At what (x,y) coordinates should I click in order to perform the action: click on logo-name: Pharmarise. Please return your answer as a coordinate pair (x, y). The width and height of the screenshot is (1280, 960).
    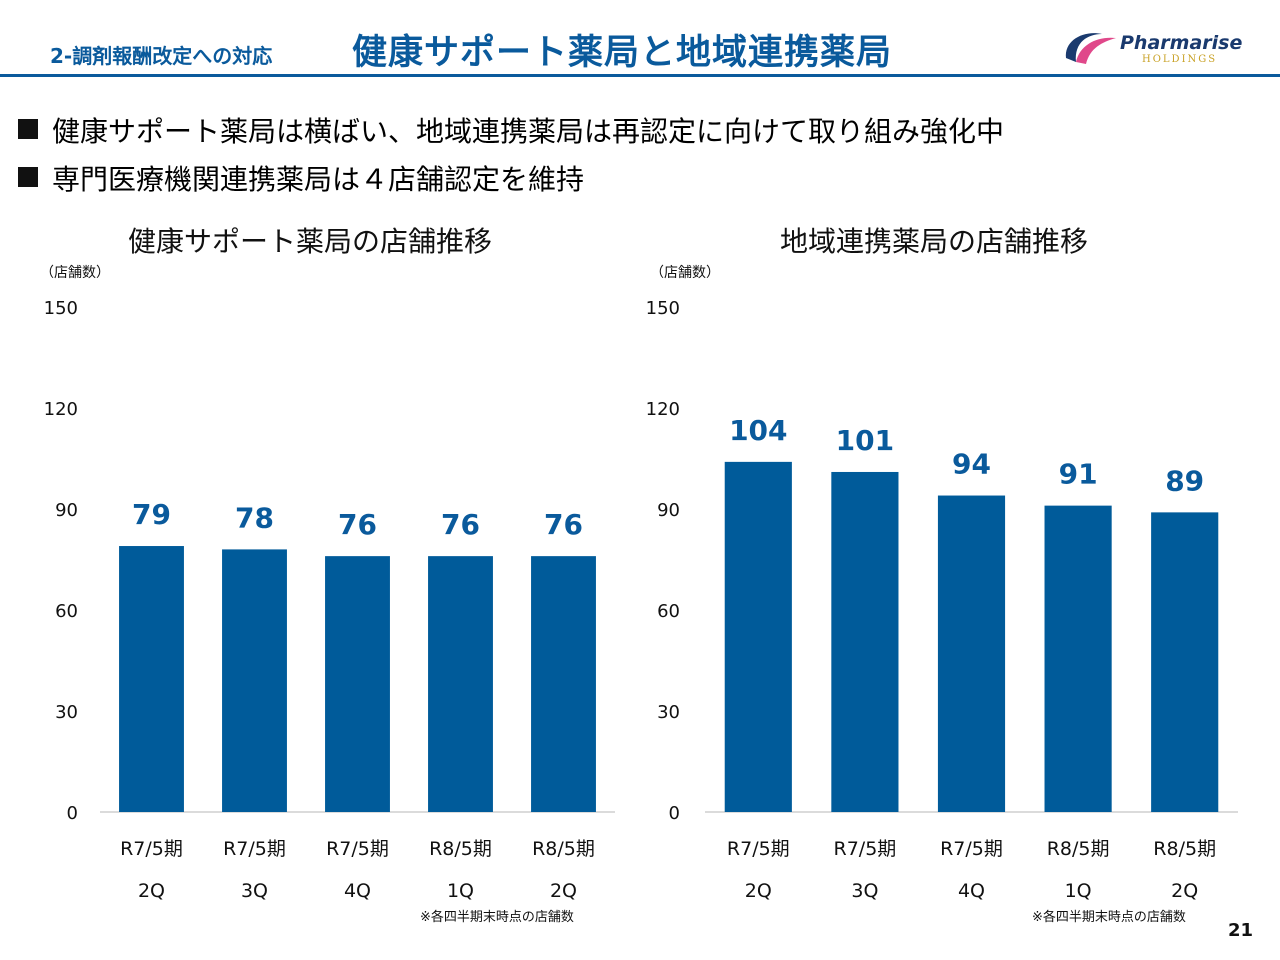
    Looking at the image, I should click on (1181, 43).